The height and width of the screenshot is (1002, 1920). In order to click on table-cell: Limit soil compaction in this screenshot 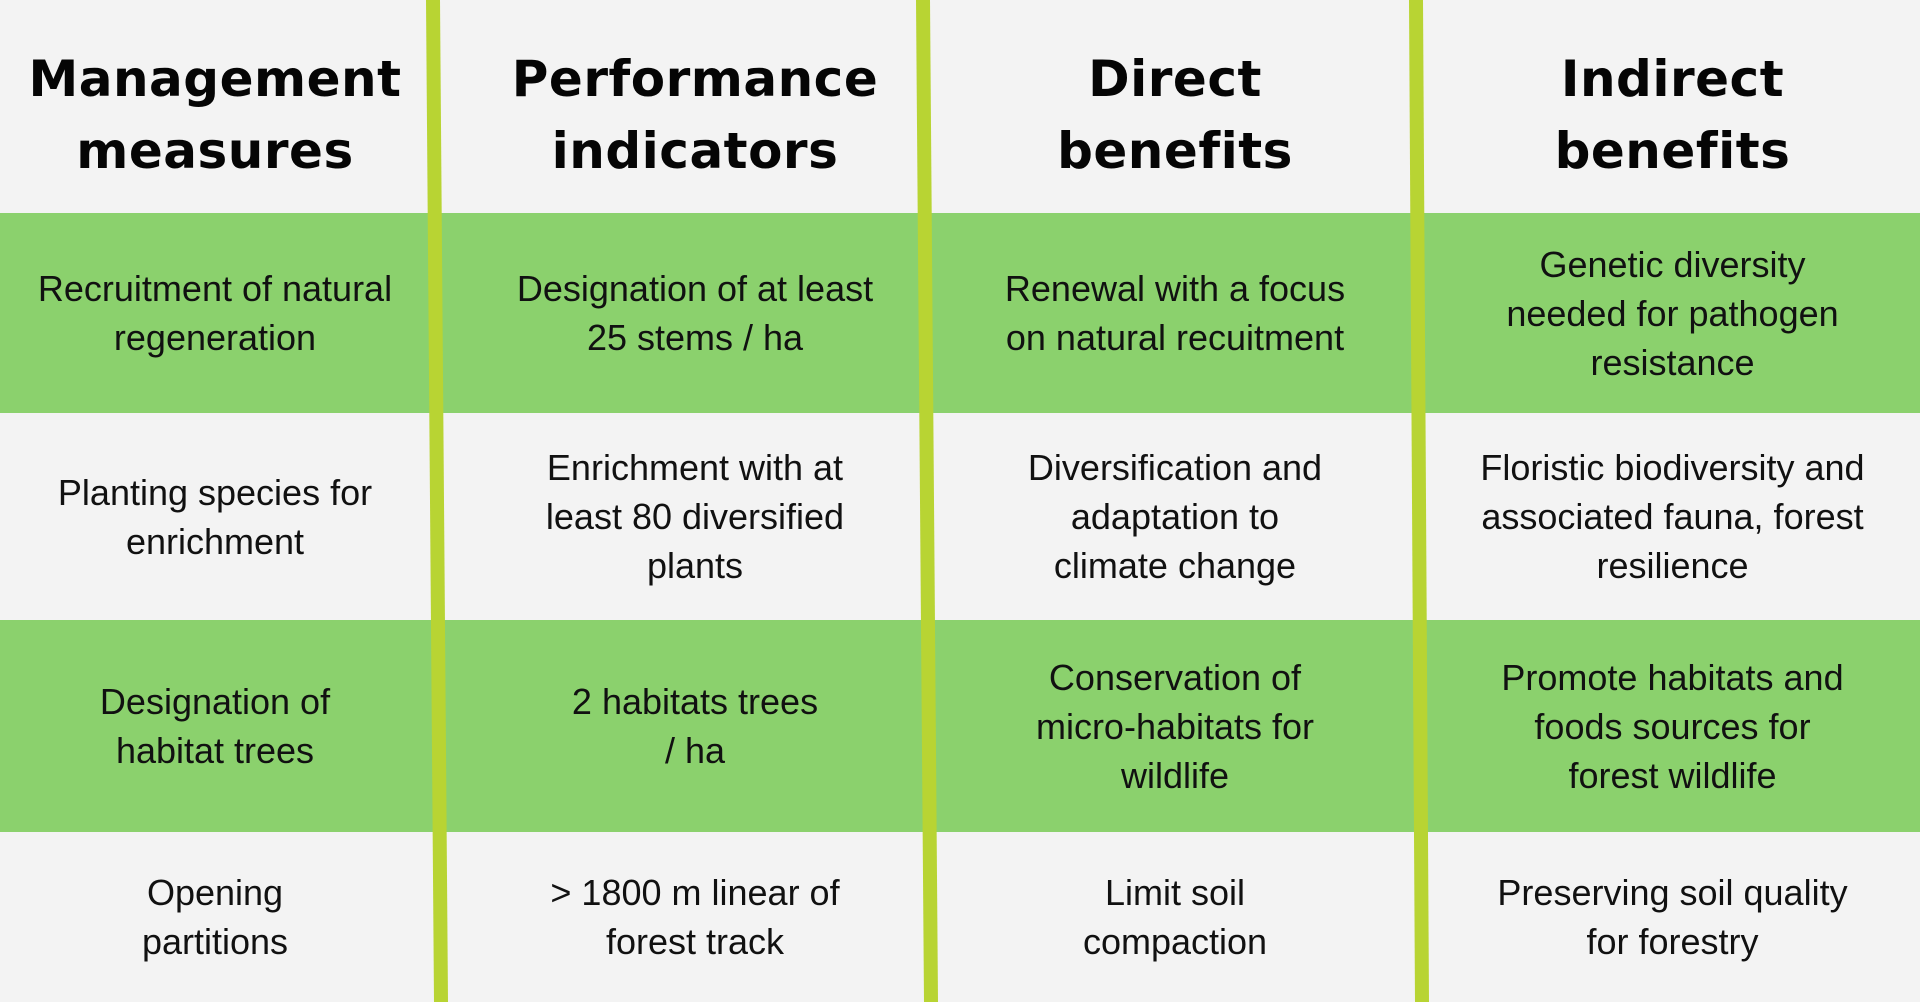, I will do `click(1175, 917)`.